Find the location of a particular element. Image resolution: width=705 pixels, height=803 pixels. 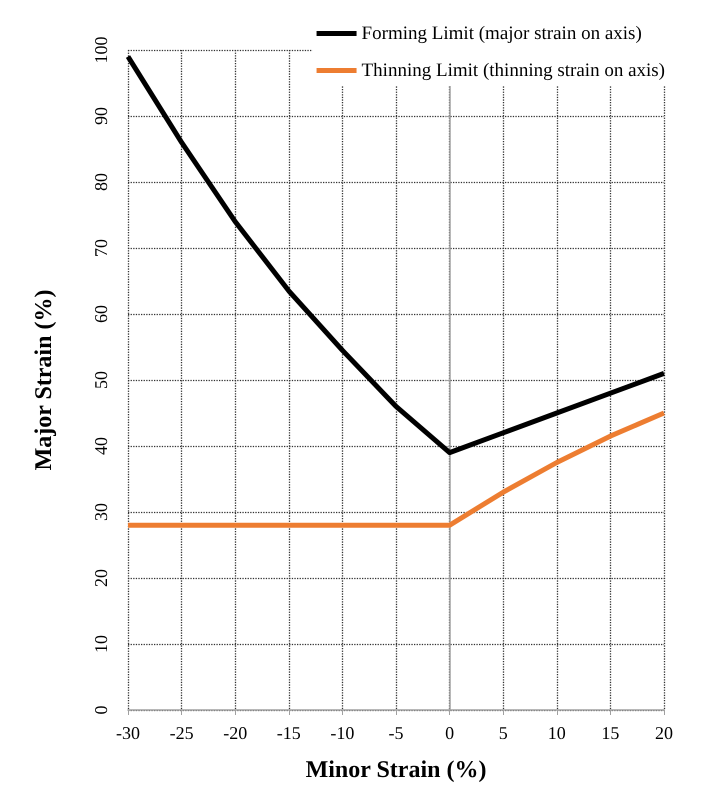

x-tick-label: 15 is located at coordinates (610, 733).